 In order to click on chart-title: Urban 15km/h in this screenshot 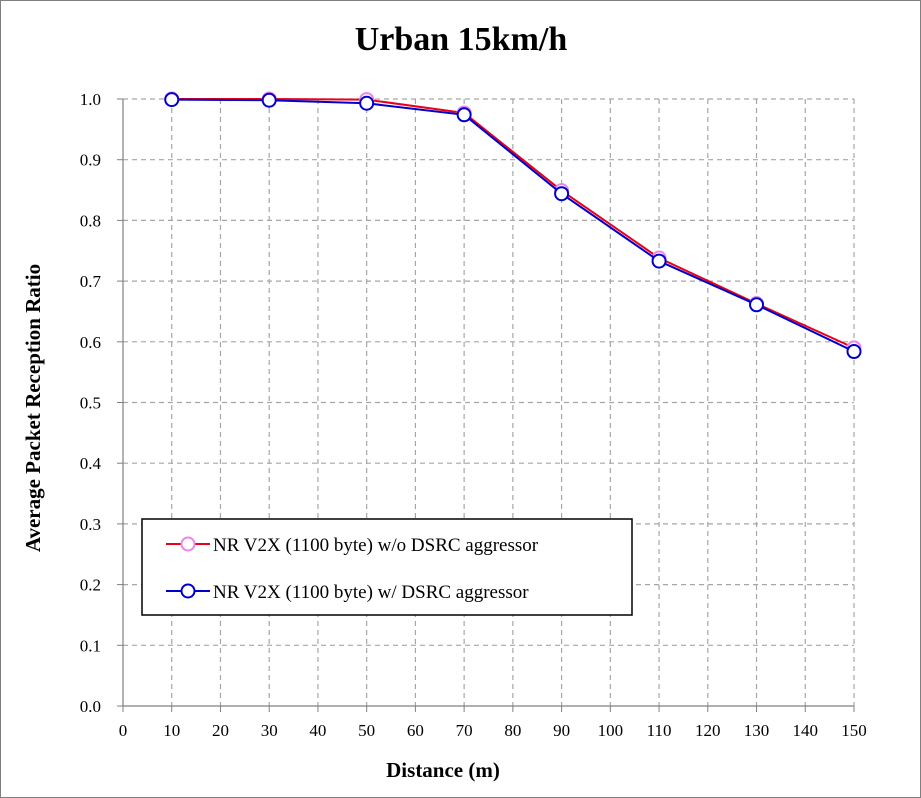, I will do `click(461, 39)`.